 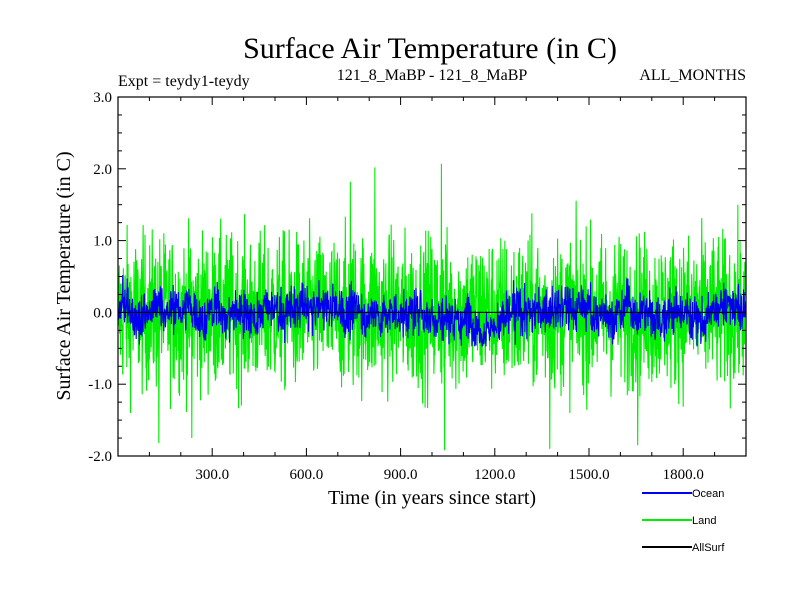 I want to click on y-tick-label: 0.0, so click(x=102, y=313).